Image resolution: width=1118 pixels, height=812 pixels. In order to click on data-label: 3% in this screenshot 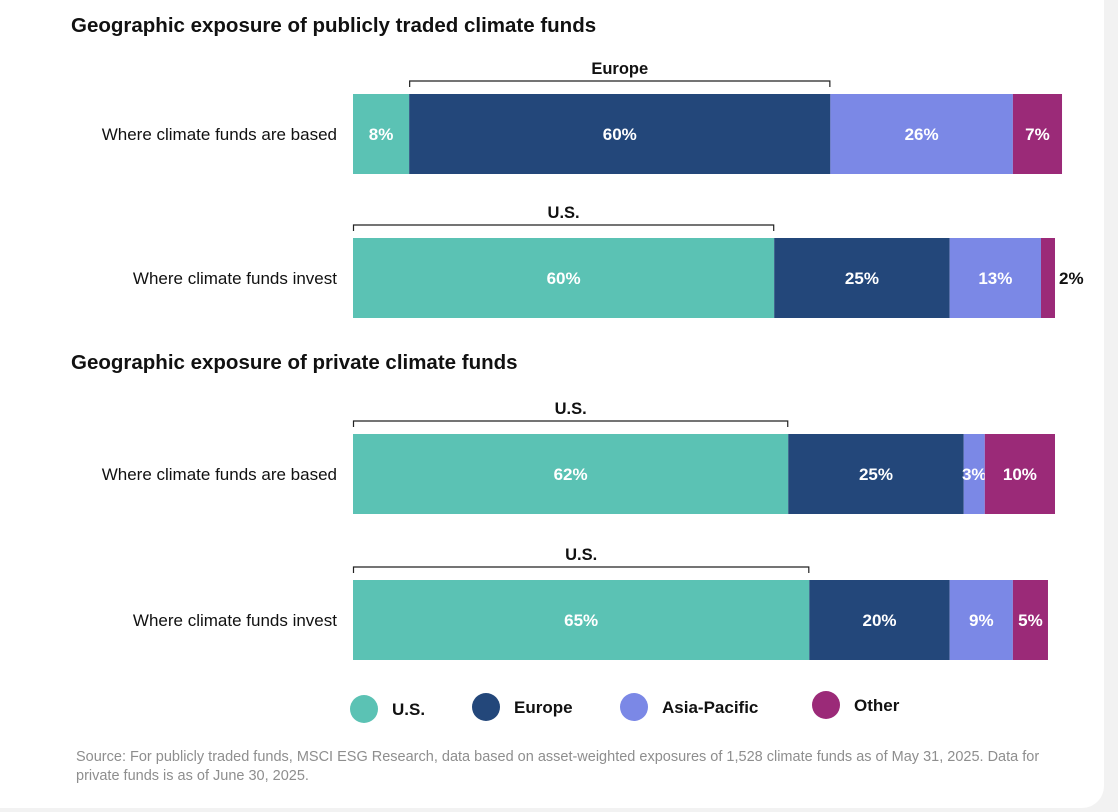, I will do `click(974, 474)`.